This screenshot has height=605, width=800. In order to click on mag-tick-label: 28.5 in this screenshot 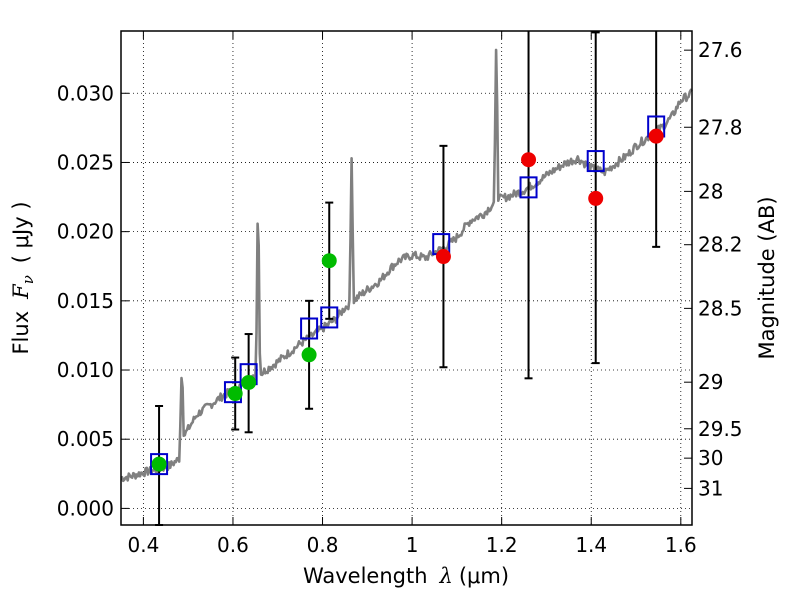, I will do `click(720, 308)`.